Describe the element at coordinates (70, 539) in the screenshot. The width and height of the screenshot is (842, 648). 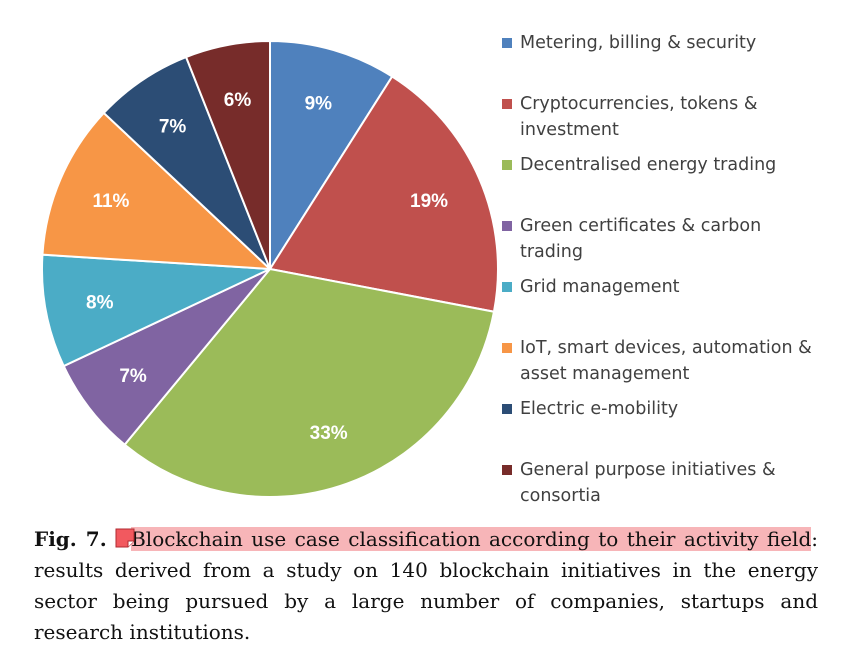
I see `figure-label: Fig. 7.` at that location.